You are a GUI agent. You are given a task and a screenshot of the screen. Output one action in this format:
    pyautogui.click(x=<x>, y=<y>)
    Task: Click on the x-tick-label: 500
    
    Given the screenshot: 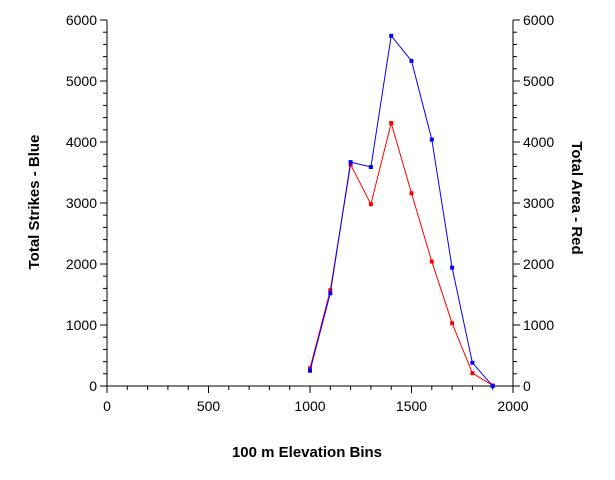 What is the action you would take?
    pyautogui.click(x=209, y=406)
    